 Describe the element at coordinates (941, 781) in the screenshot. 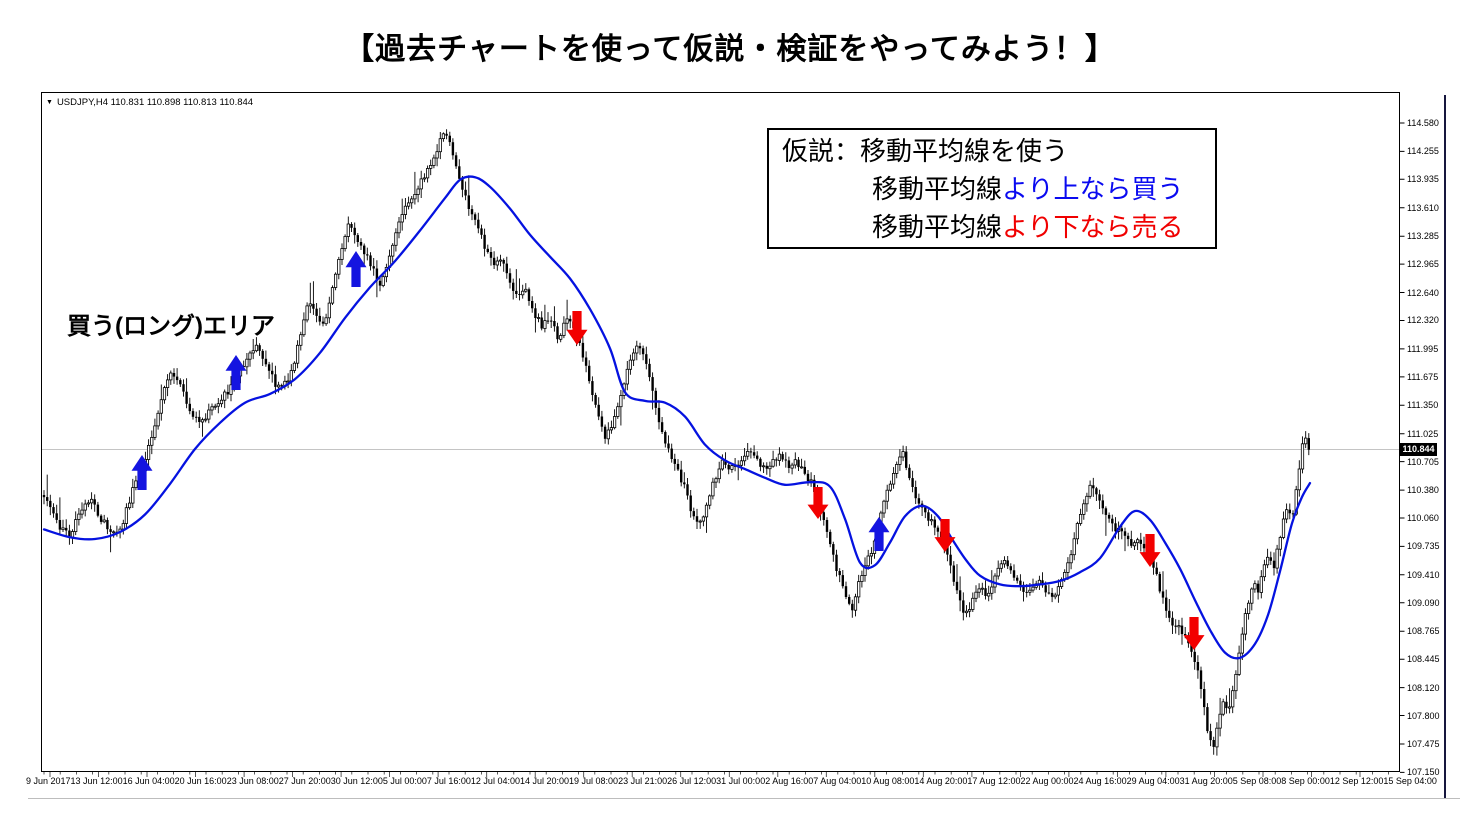

I see `time-axis-label: 14 Aug 20:00` at that location.